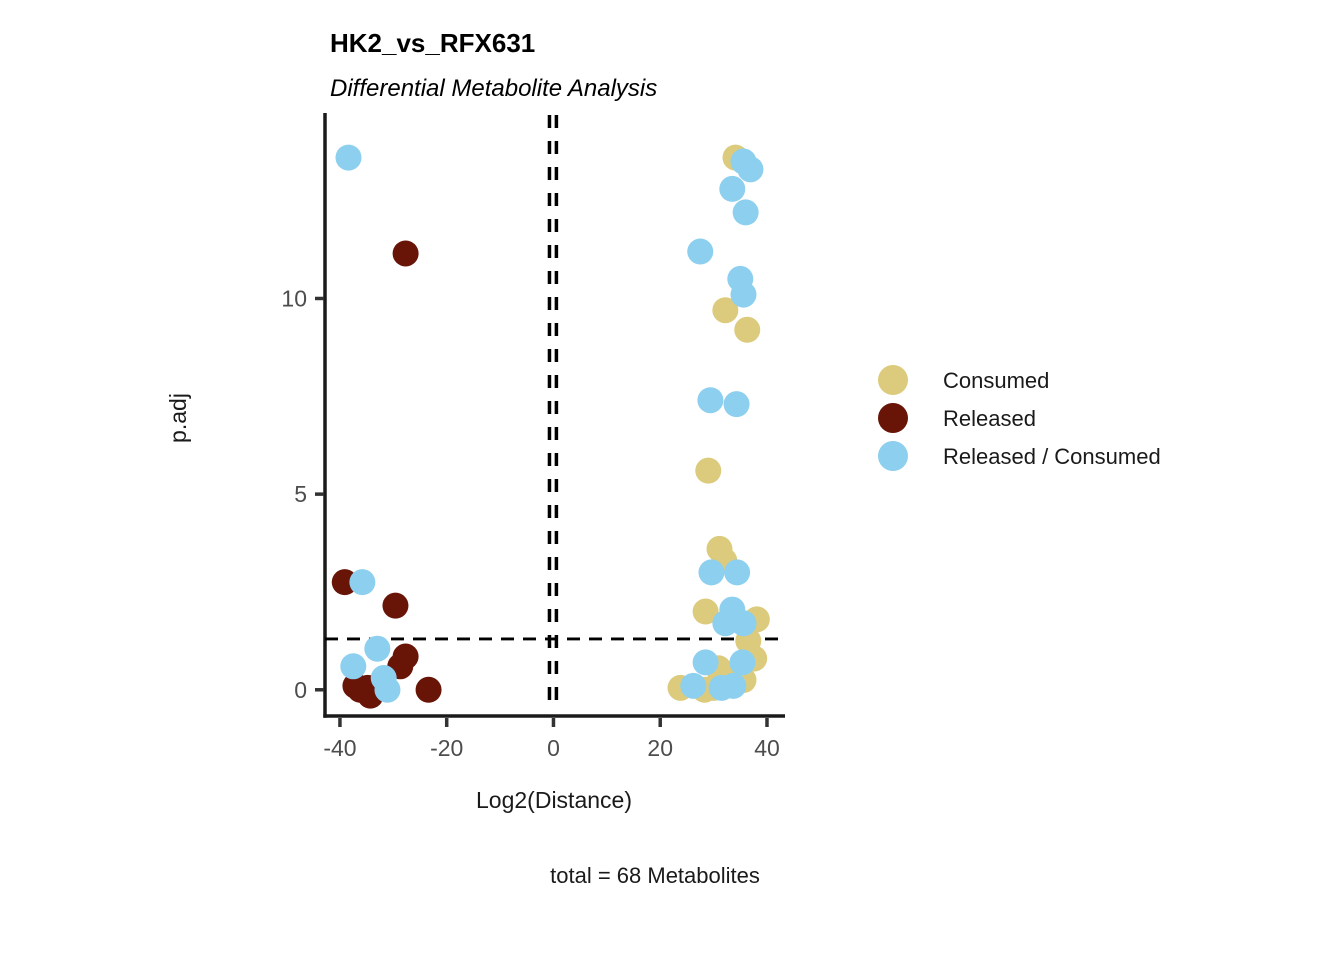 The width and height of the screenshot is (1344, 960). Describe the element at coordinates (660, 748) in the screenshot. I see `x-tick-label: 20` at that location.